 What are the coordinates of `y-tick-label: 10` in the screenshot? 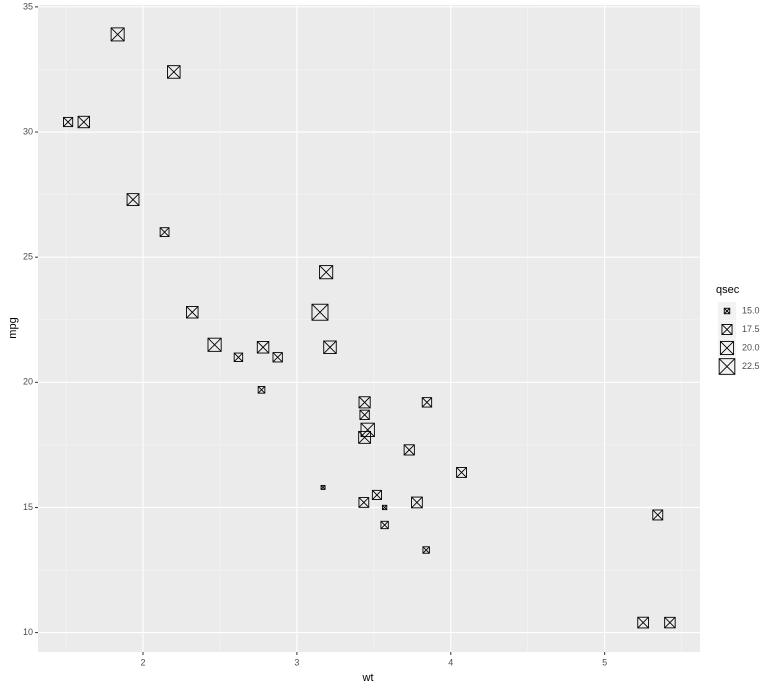 It's located at (28, 632).